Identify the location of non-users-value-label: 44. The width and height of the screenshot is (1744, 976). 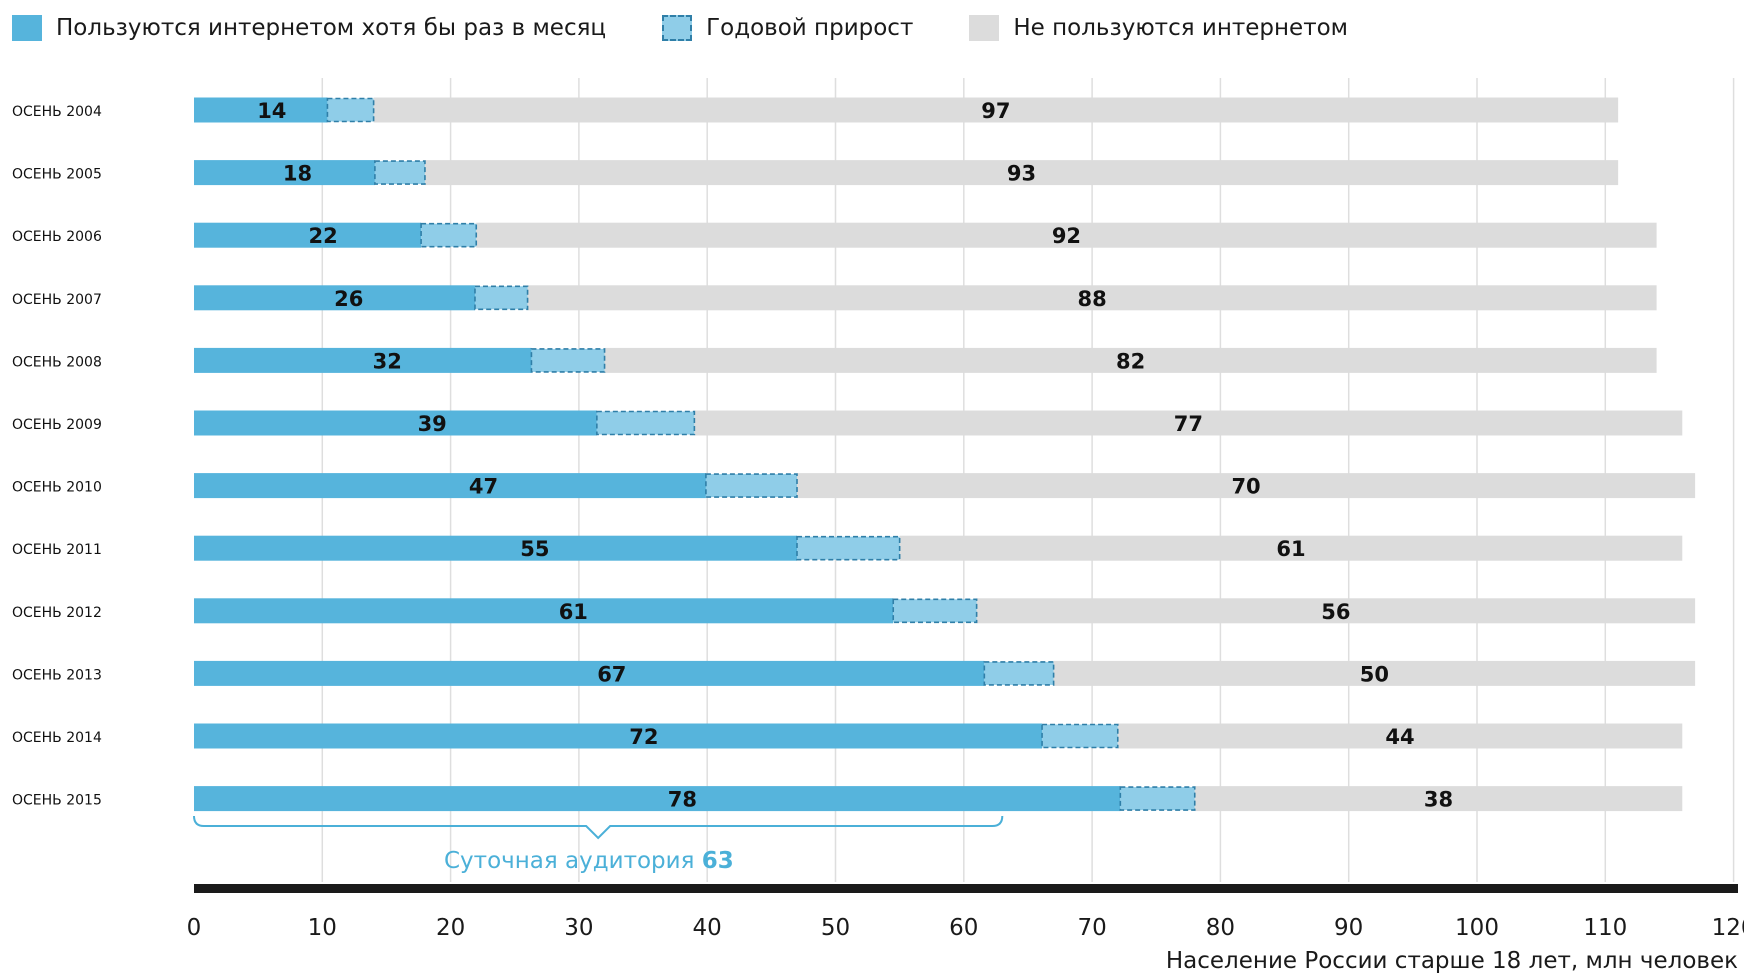
(1399, 737).